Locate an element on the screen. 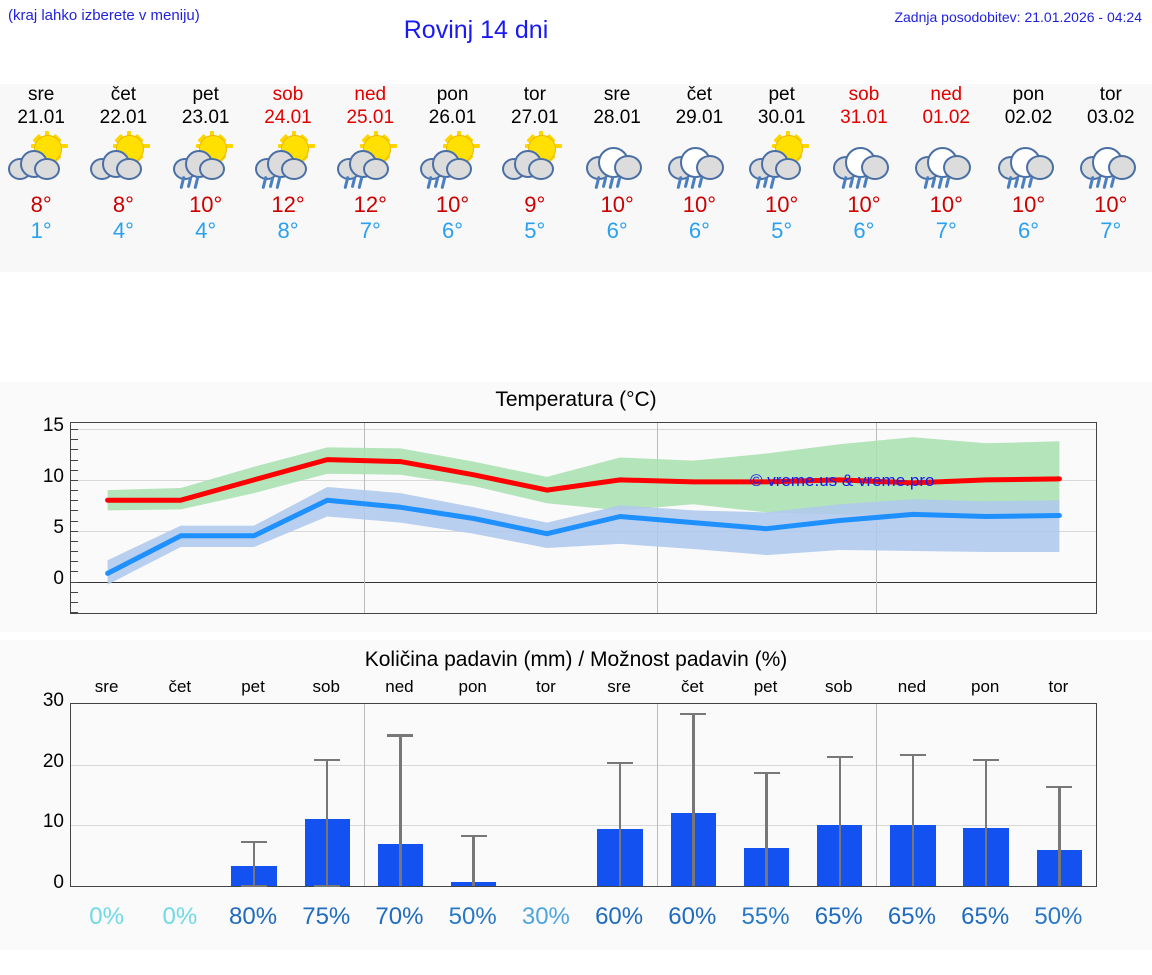  temp-max: 8° is located at coordinates (41, 204).